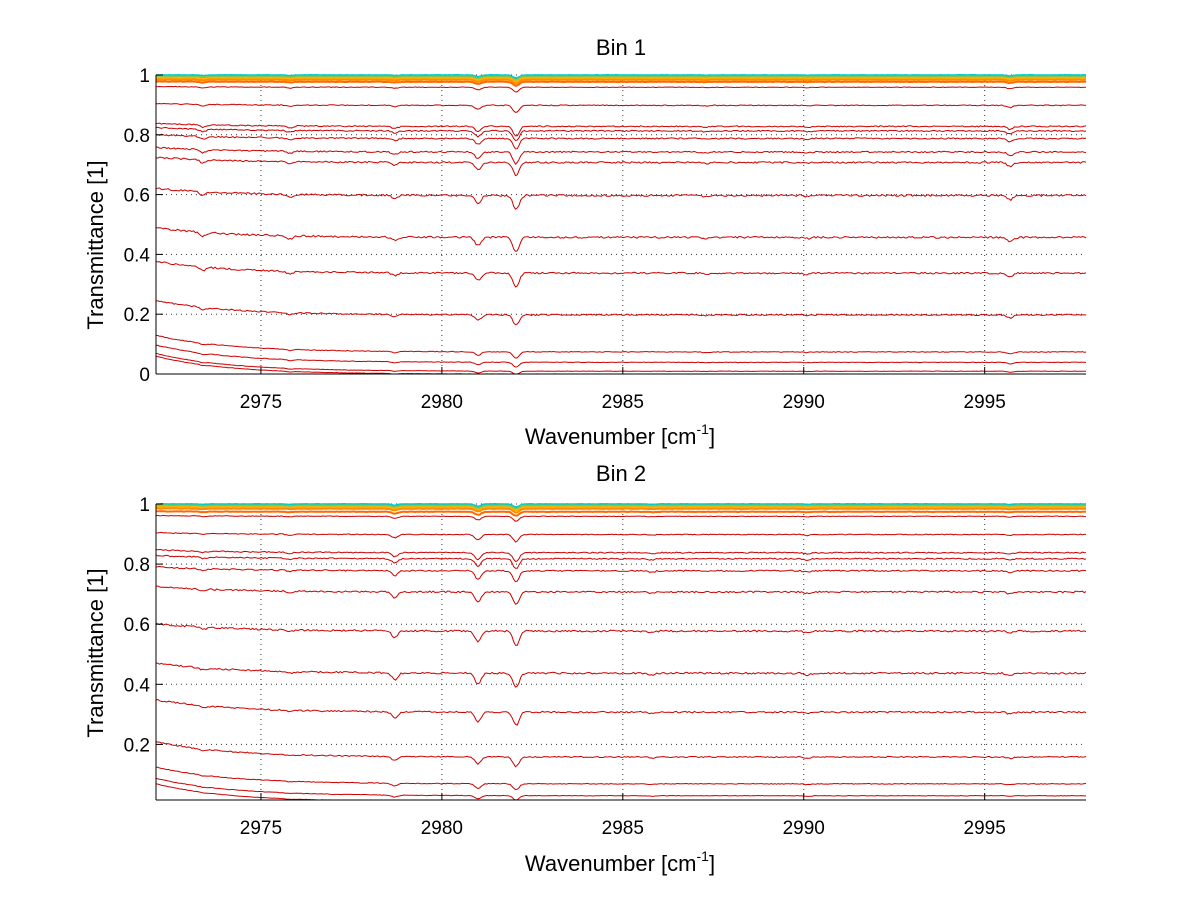 The width and height of the screenshot is (1200, 901). I want to click on chart-title: Bin 2, so click(621, 473).